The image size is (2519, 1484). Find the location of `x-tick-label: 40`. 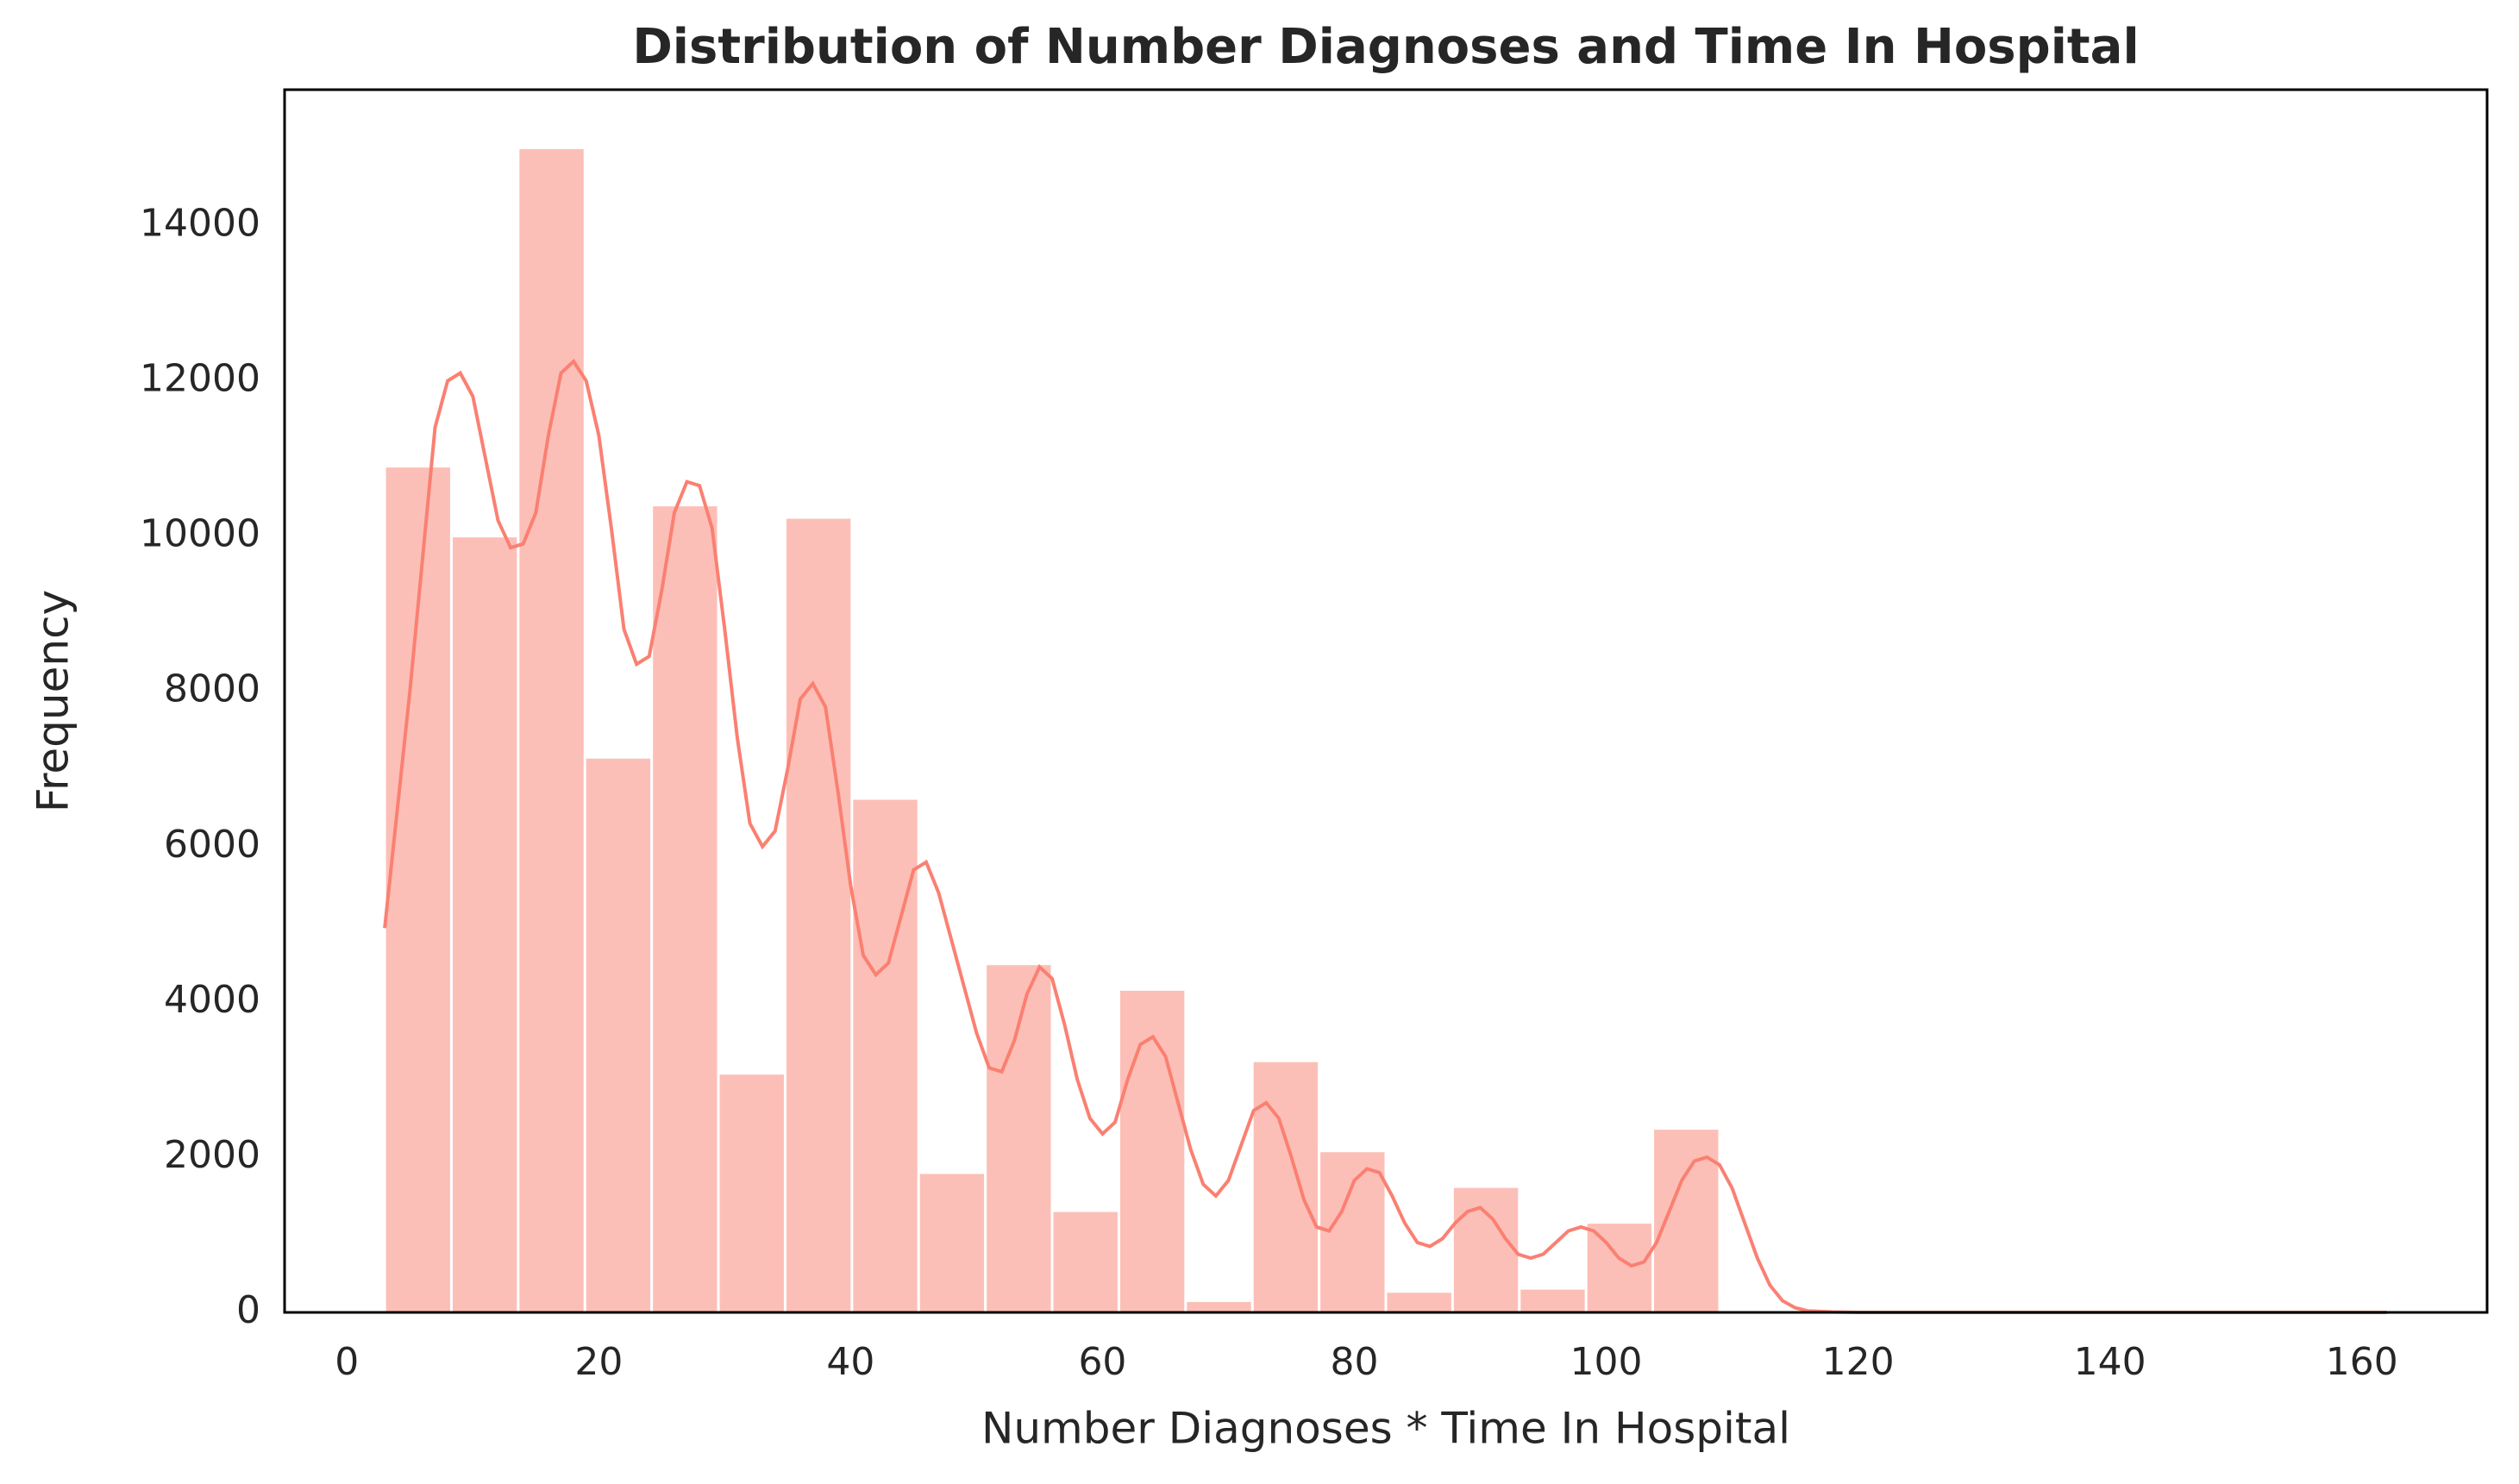

x-tick-label: 40 is located at coordinates (850, 1362).